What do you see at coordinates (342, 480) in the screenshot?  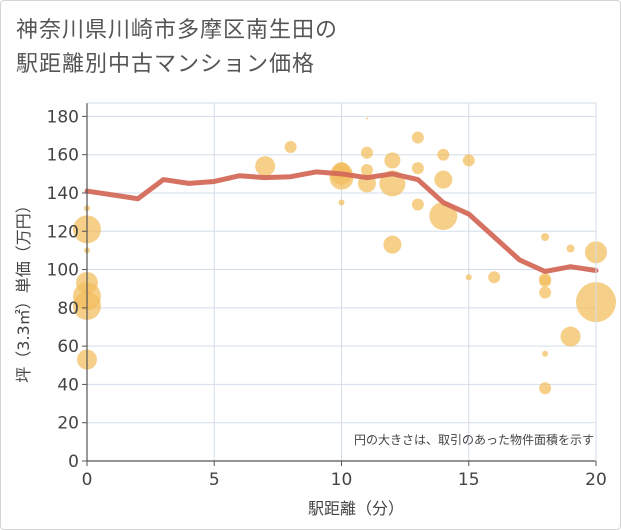 I see `x-tick-label: 10` at bounding box center [342, 480].